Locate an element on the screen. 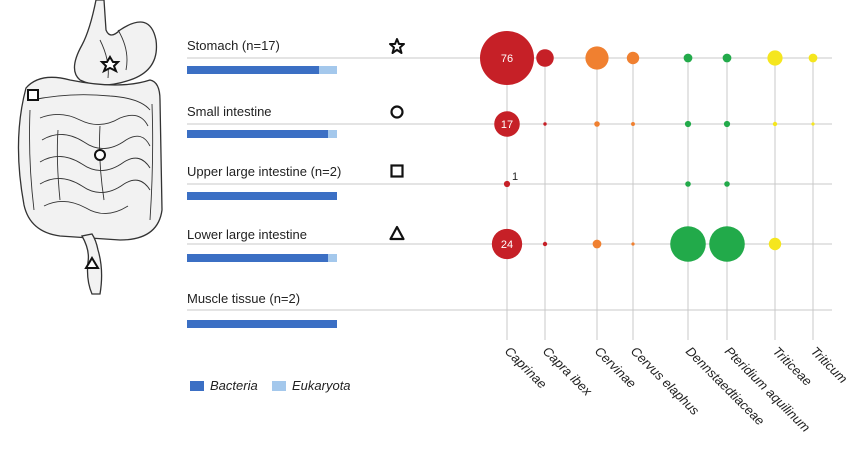  bar-lower-large-intestine is located at coordinates (262, 258).